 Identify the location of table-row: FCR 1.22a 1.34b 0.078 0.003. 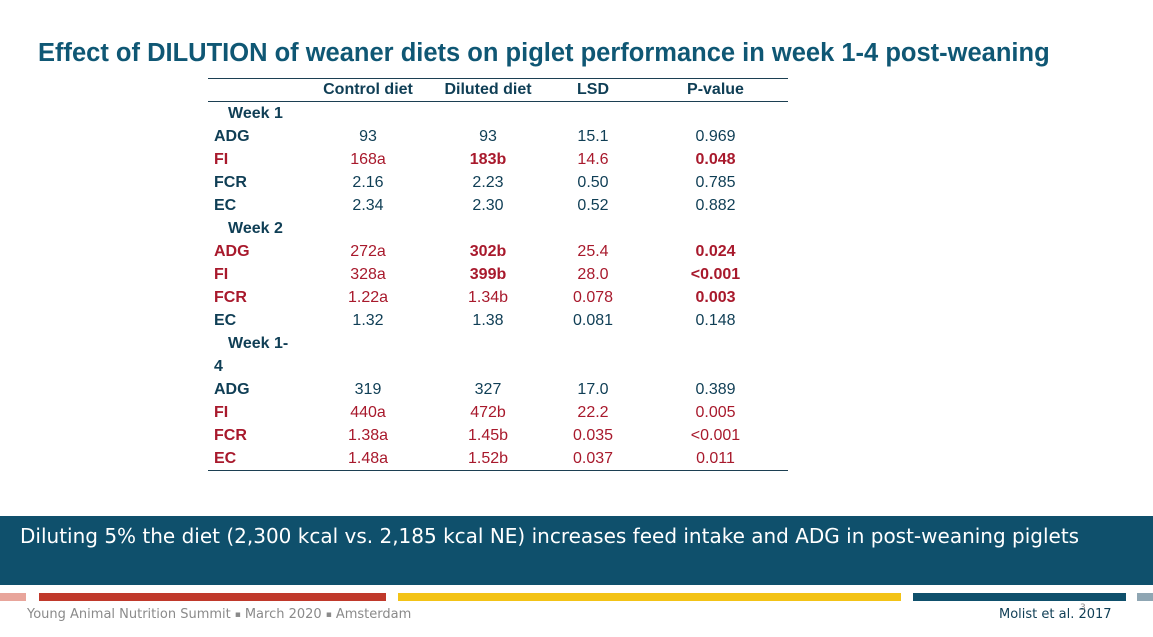
(498, 297).